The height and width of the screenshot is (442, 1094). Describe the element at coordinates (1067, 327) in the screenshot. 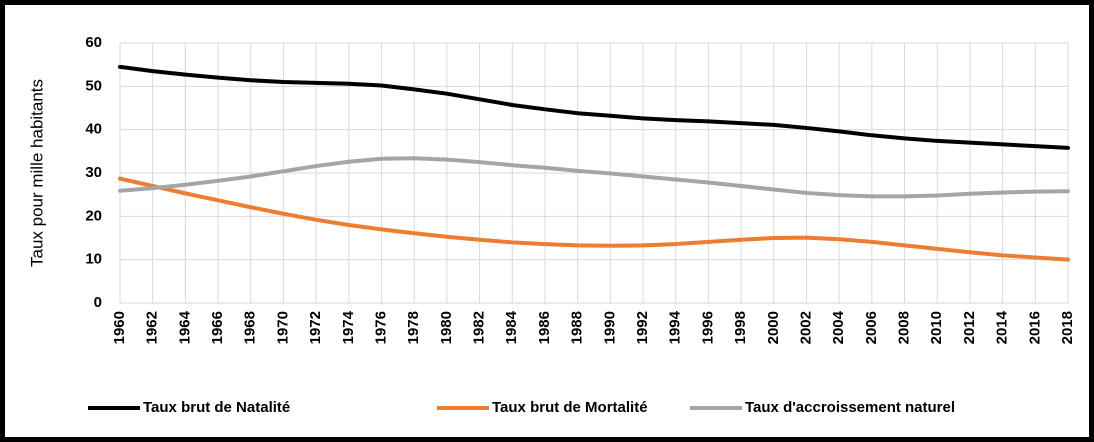

I see `x-tick-label: 2018` at that location.